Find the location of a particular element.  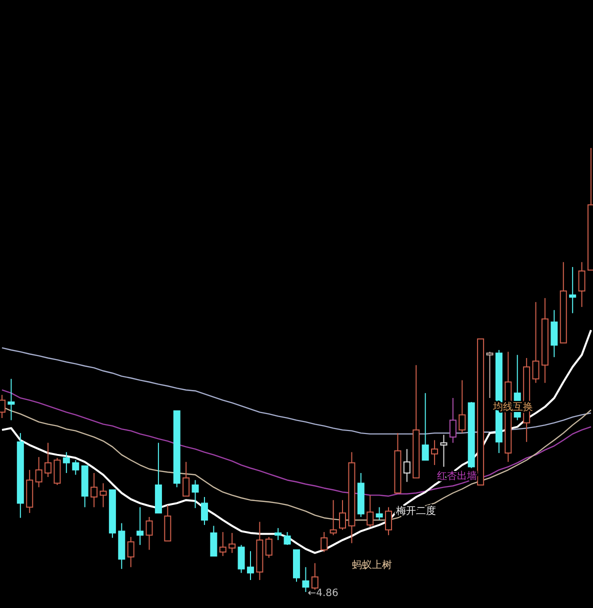

annotation: 蚂蚁上树 is located at coordinates (372, 565).